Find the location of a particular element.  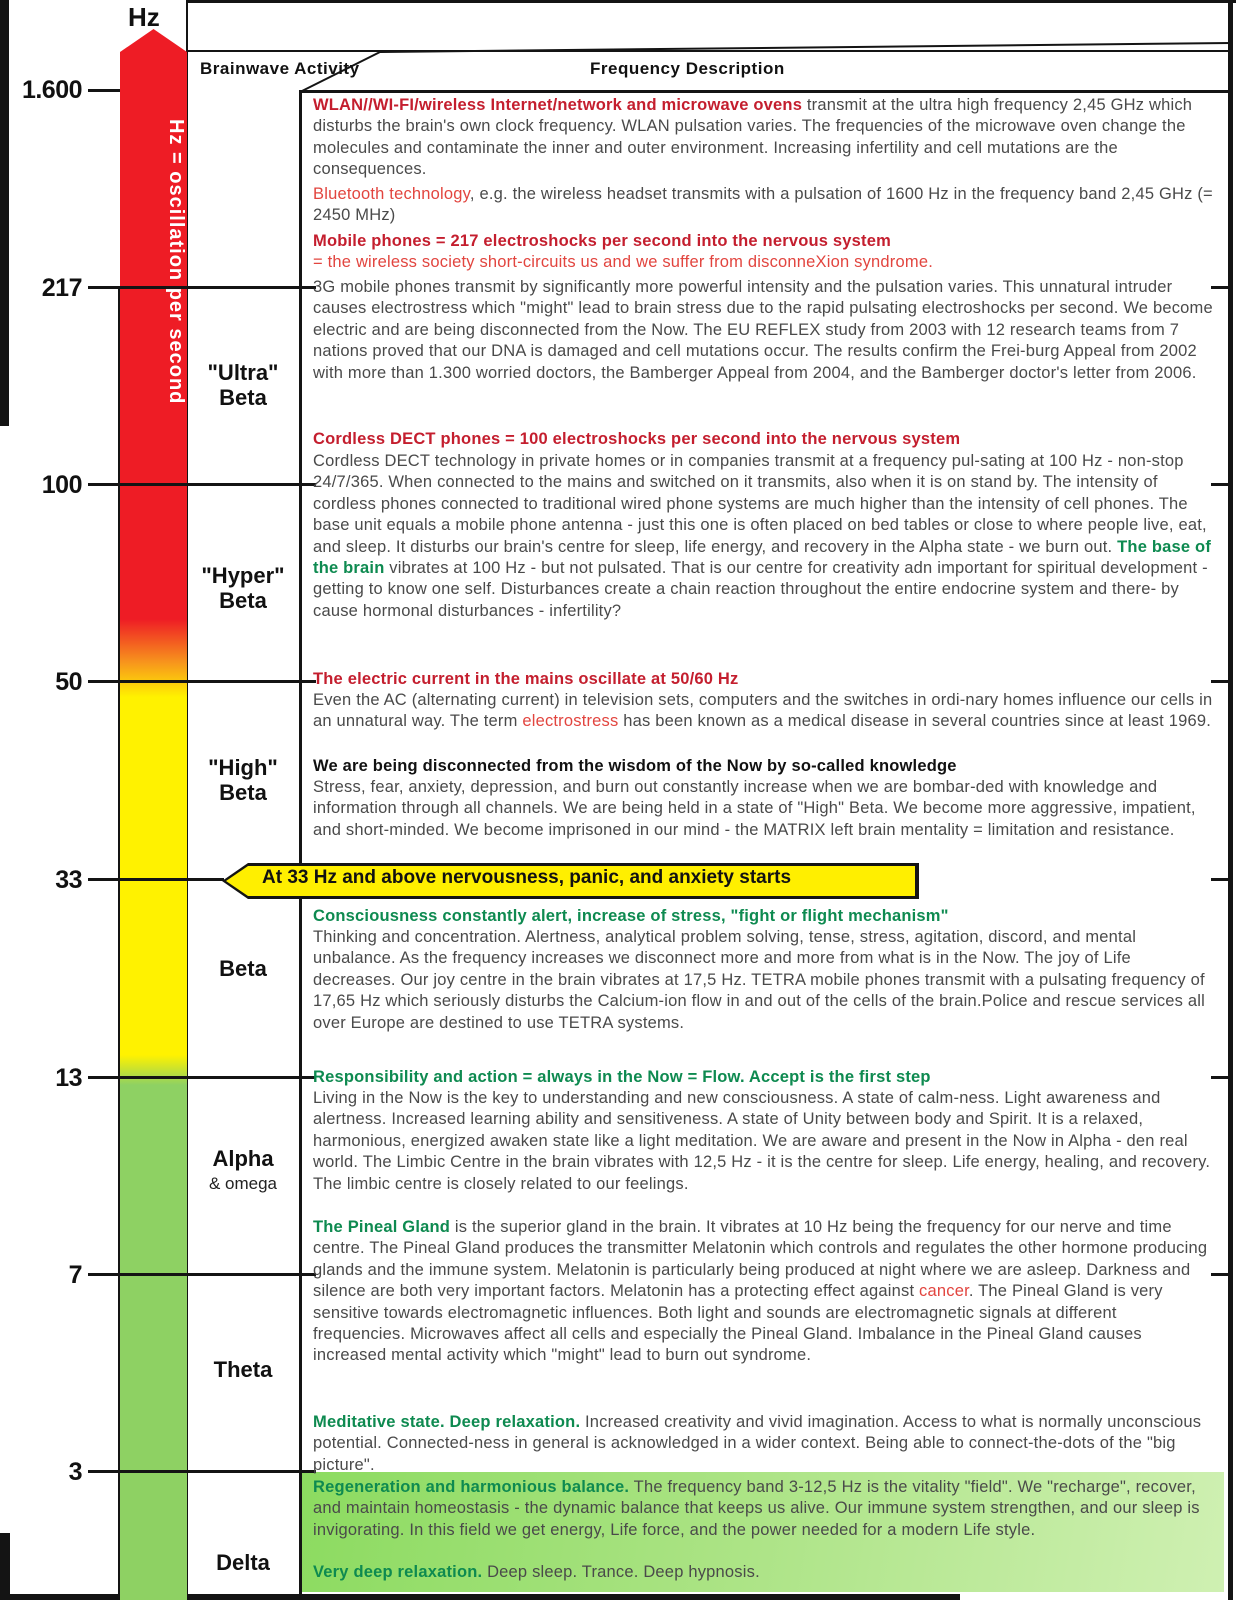

hz-axis-title: Hz is located at coordinates (144, 17).